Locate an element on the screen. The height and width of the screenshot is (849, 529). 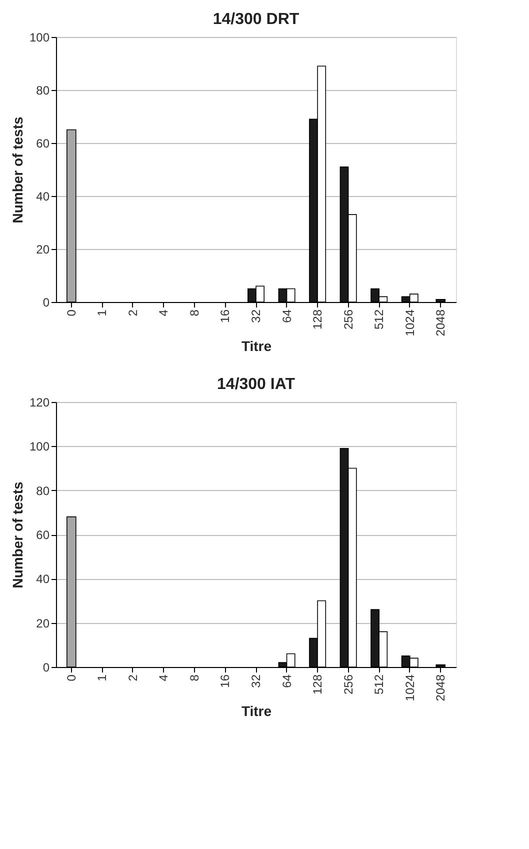
chart-title: 14/300 DRT is located at coordinates (256, 19).